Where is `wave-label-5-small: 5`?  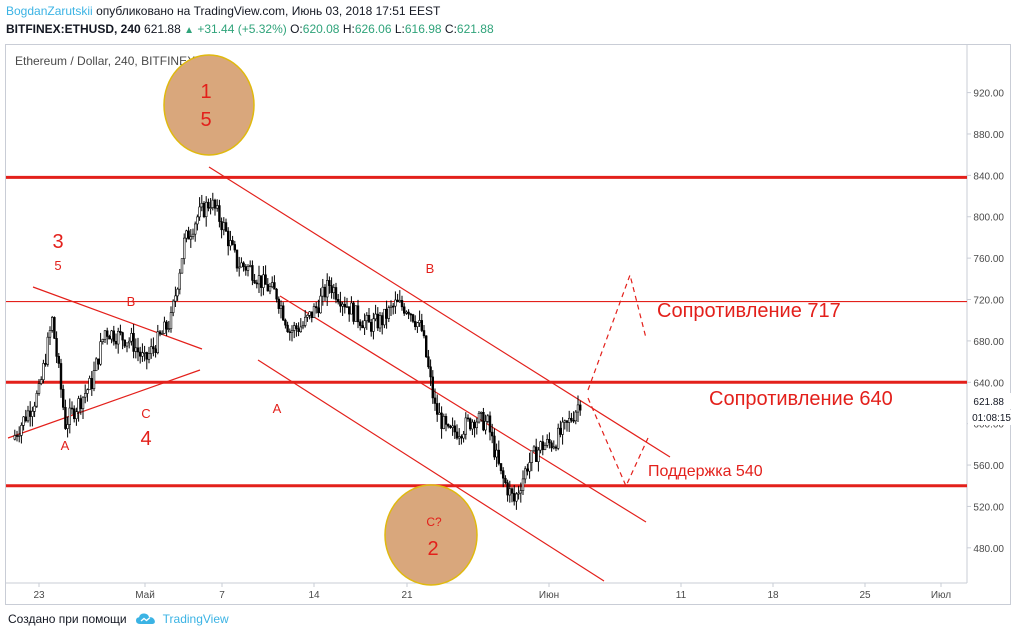
wave-label-5-small: 5 is located at coordinates (57, 265).